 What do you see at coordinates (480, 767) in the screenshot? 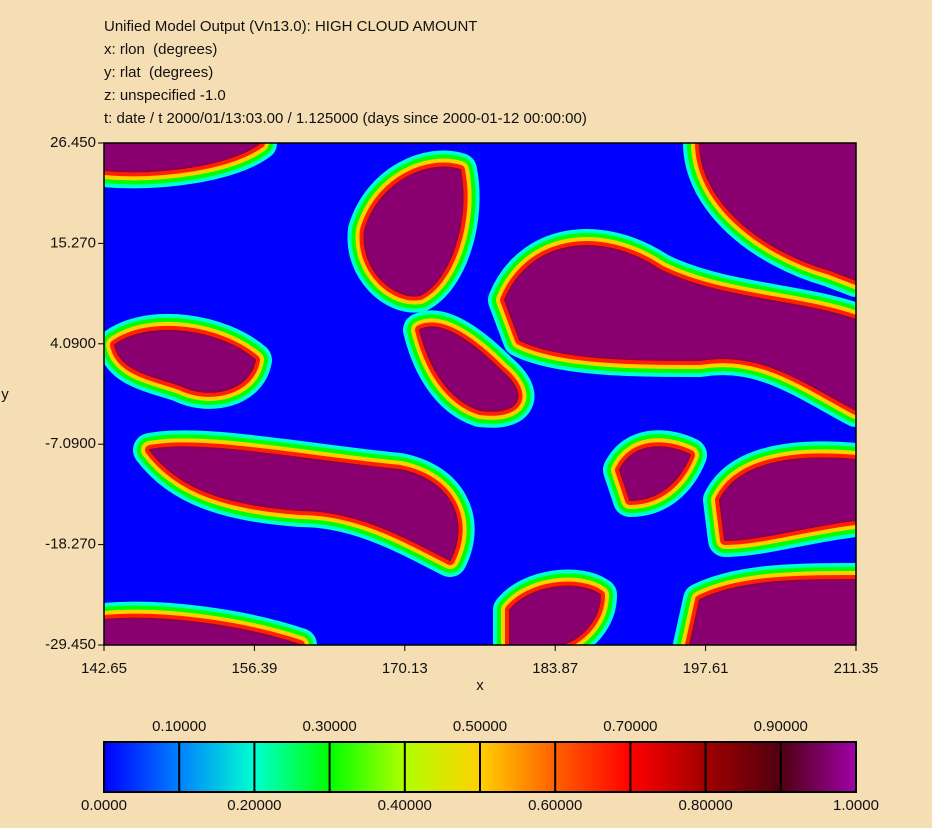
I see `colorbar-frame` at bounding box center [480, 767].